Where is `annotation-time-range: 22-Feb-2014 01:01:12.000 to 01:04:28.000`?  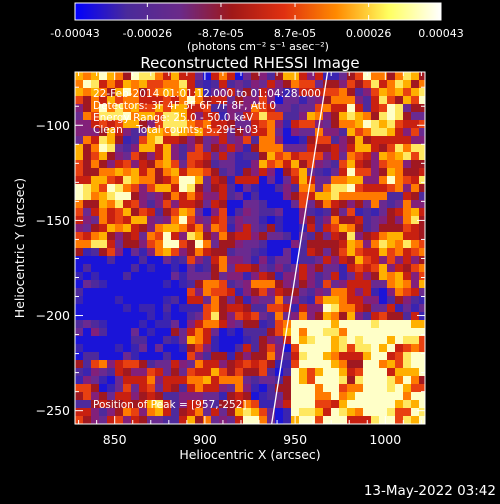 annotation-time-range: 22-Feb-2014 01:01:12.000 to 01:04:28.000 is located at coordinates (207, 94).